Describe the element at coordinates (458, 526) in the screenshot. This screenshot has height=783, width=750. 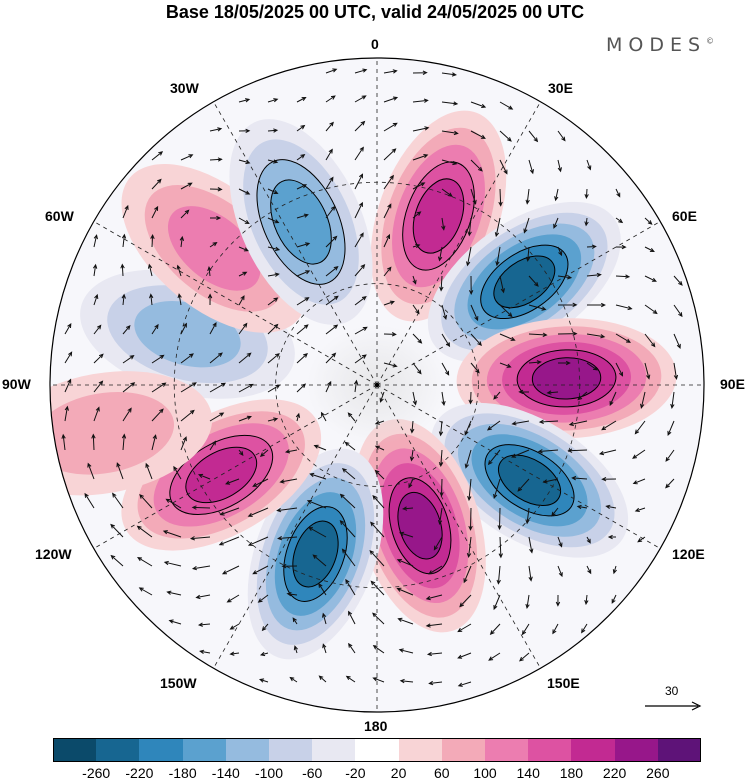
I see `meridian-line` at that location.